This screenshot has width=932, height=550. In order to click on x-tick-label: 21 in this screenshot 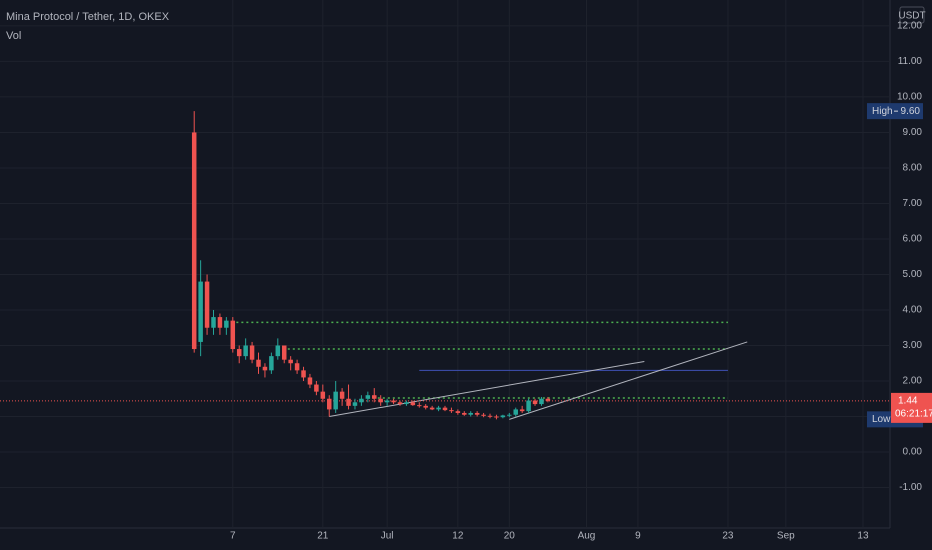, I will do `click(323, 536)`.